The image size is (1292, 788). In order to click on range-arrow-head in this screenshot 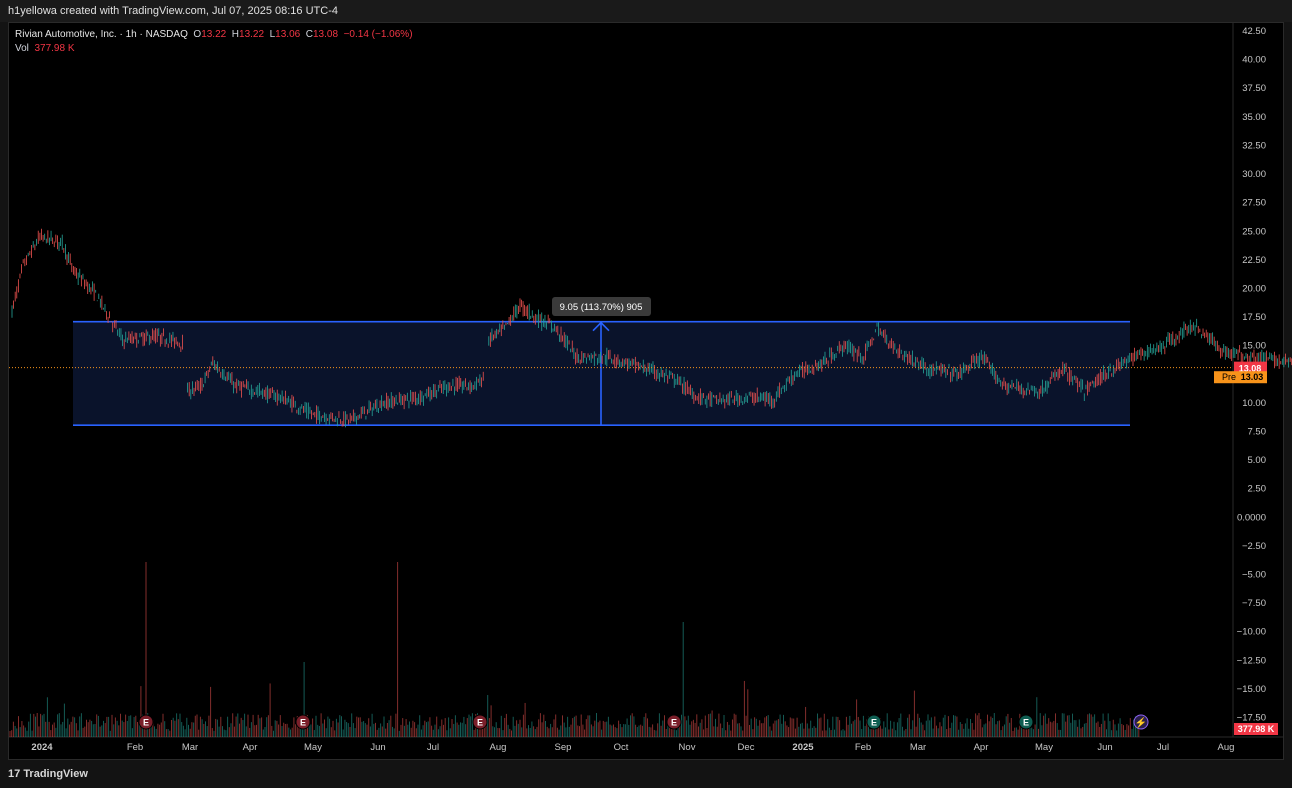, I will do `click(601, 326)`.